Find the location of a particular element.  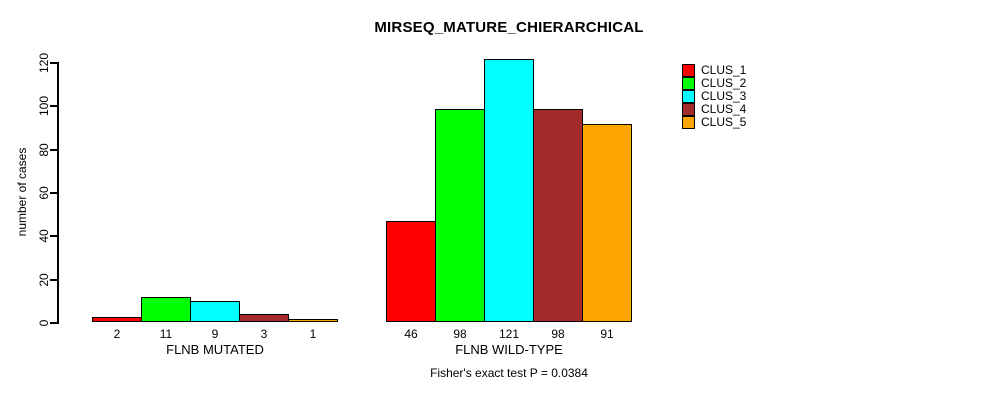

legend-entry-clus_4: CLUS_4 is located at coordinates (727, 109).